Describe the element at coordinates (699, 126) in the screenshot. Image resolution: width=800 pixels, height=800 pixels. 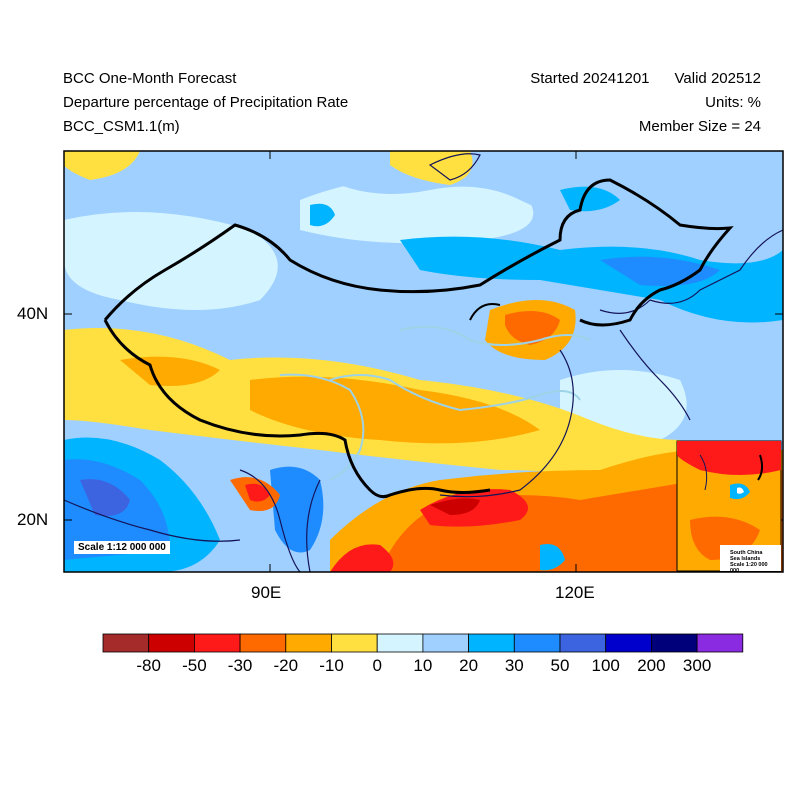
I see `member-size-label: Member Size = 24` at that location.